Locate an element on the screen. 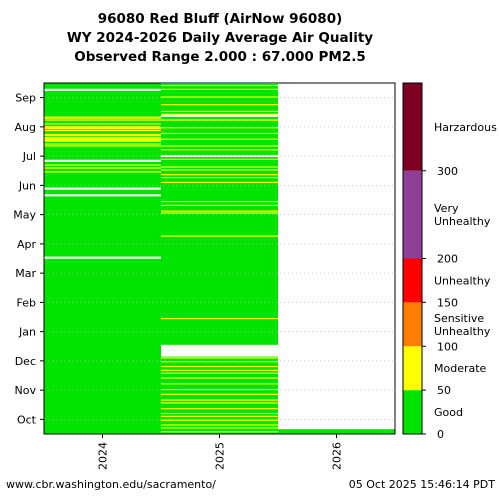 This screenshot has height=500, width=500. y-tick-label-dec: Dec is located at coordinates (25, 361).